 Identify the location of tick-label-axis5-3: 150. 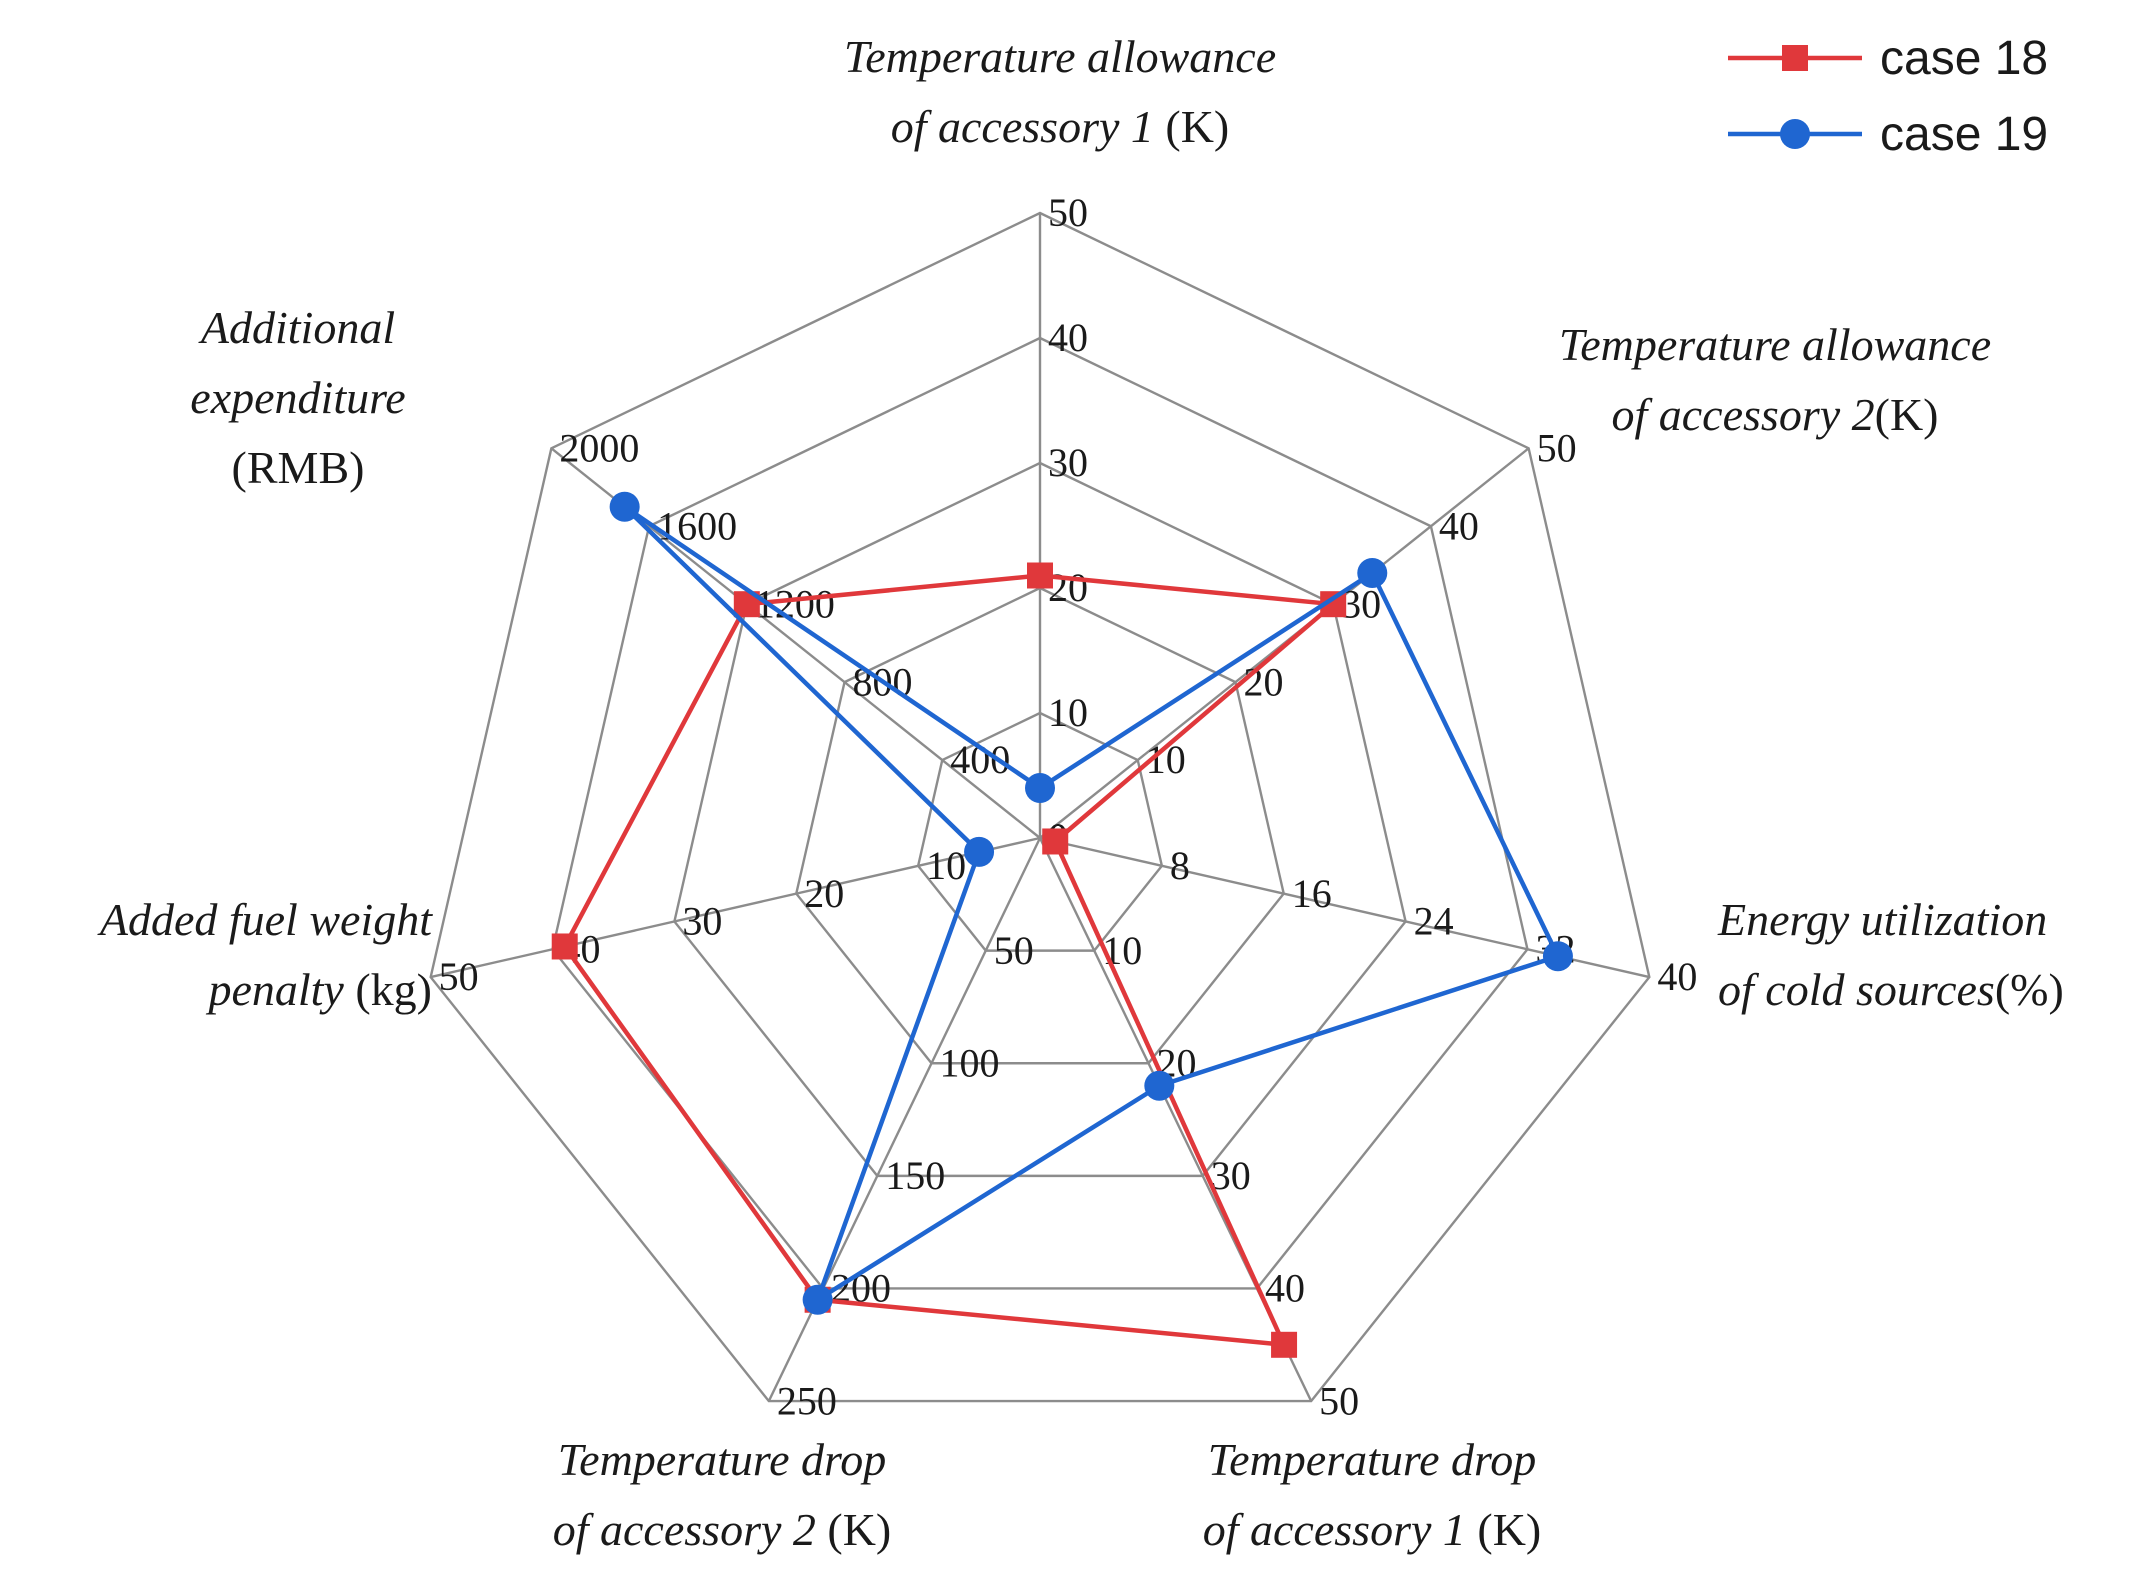
(915, 1175).